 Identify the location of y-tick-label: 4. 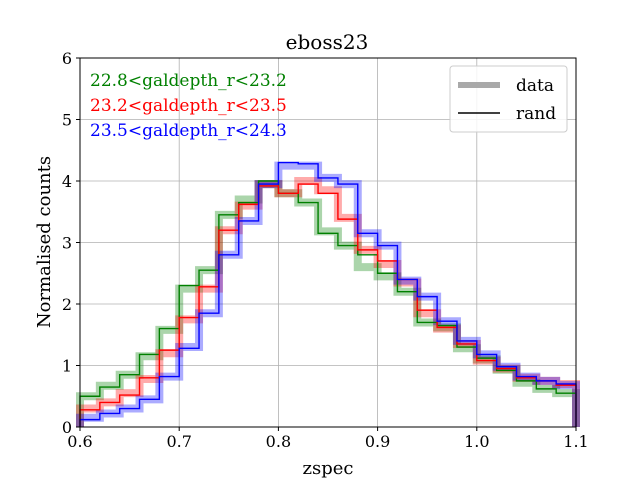
(67, 181).